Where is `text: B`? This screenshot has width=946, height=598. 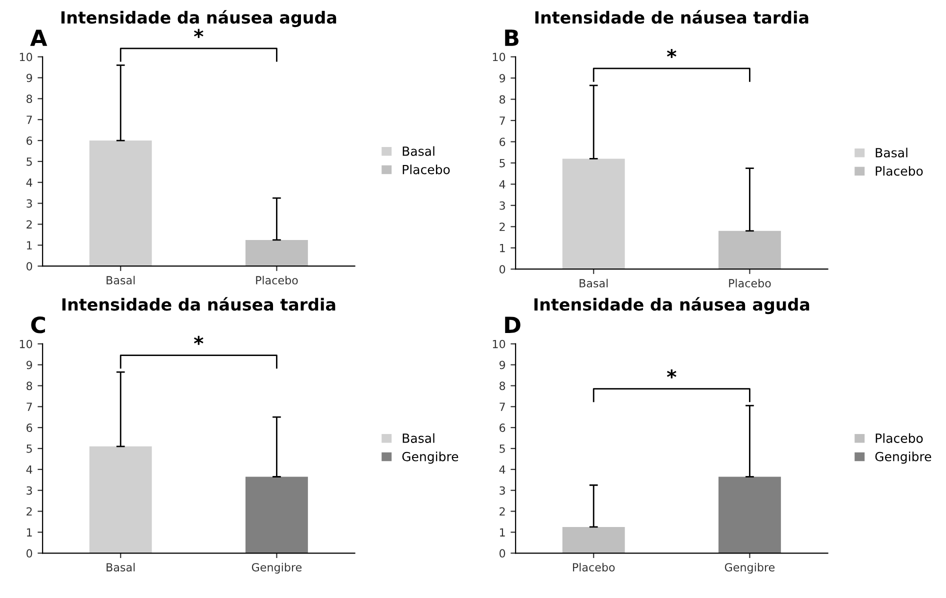 text: B is located at coordinates (511, 38).